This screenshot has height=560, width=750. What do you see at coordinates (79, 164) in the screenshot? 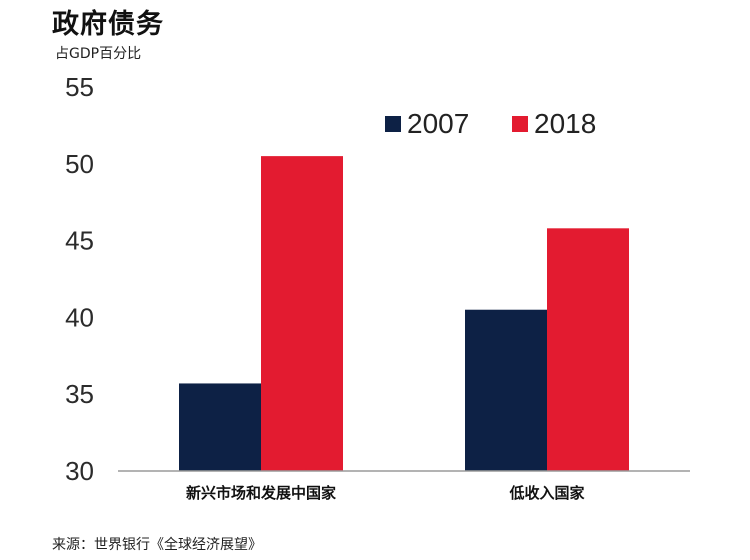
I see `y-tick-label: 50` at bounding box center [79, 164].